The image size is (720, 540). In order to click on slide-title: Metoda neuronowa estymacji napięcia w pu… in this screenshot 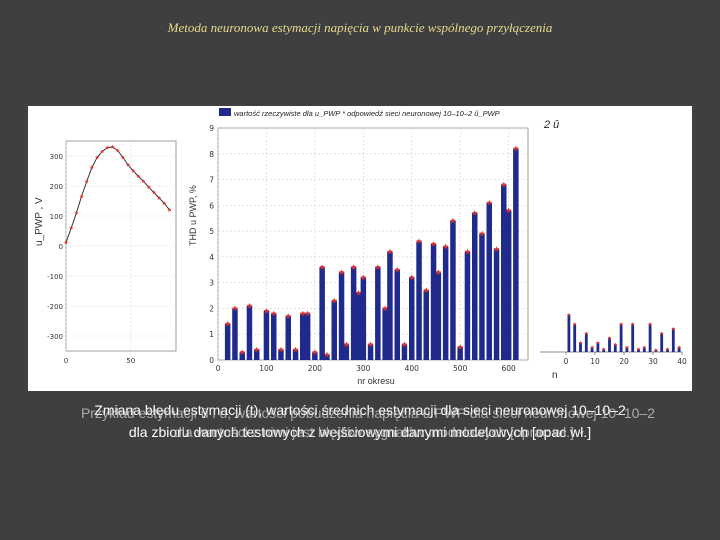, I will do `click(360, 27)`.